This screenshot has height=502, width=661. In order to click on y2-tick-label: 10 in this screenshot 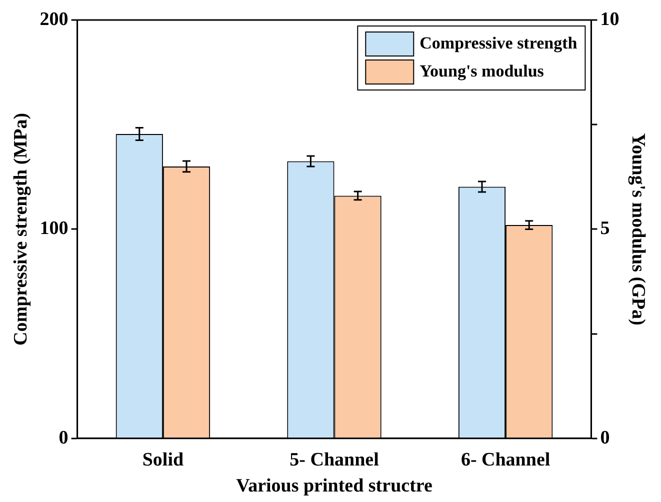, I will do `click(610, 19)`.